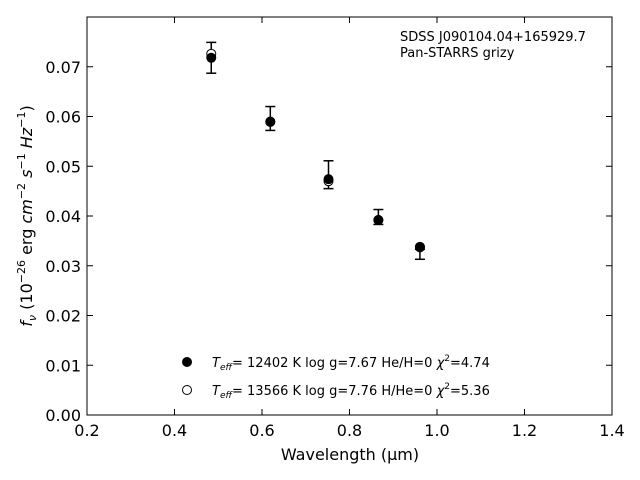 The width and height of the screenshot is (640, 480). Describe the element at coordinates (351, 363) in the screenshot. I see `legend-entry-1: Teff= 12402 K log g=7.67 He/H=0 χ2=4.74` at that location.